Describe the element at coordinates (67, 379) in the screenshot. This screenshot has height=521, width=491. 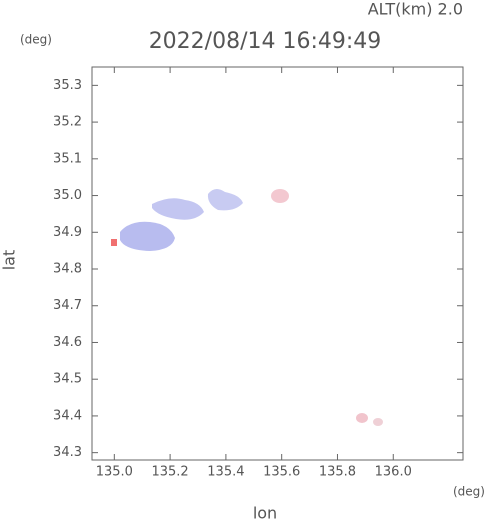
I see `y-tick-label: 34.5` at that location.